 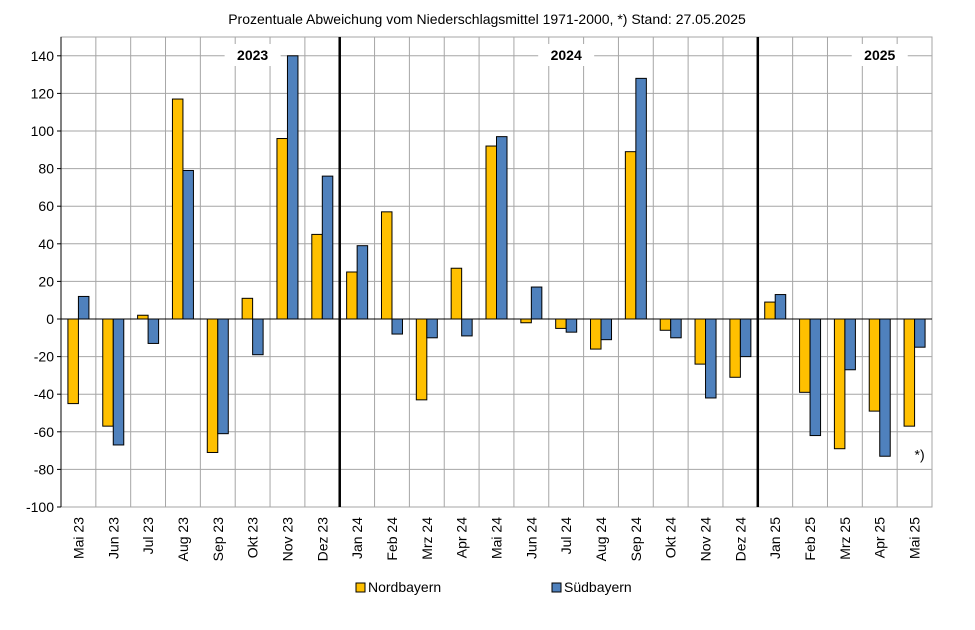 I want to click on y-axis: 140 120 100 80 60 40 20 0 -20 -40 -60 -80 -100, so click(x=44, y=276).